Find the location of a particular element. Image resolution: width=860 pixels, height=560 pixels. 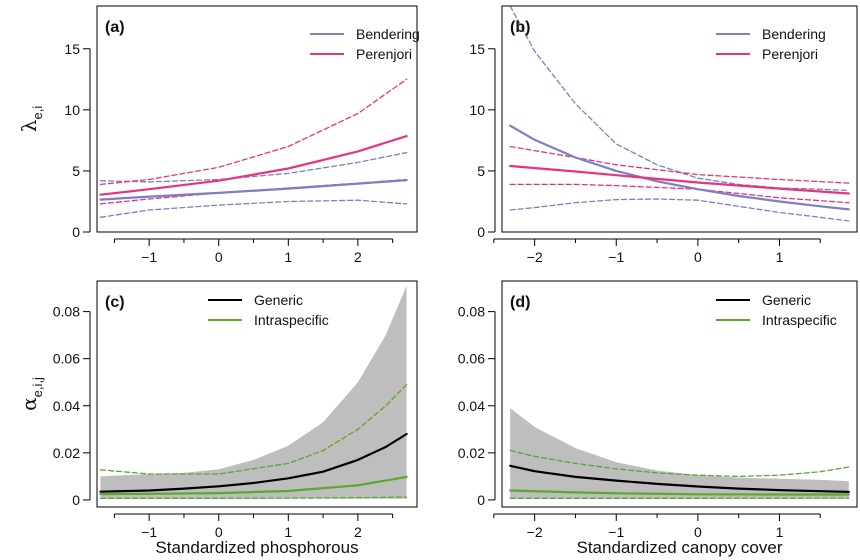

panel-label: (a) is located at coordinates (115, 27).